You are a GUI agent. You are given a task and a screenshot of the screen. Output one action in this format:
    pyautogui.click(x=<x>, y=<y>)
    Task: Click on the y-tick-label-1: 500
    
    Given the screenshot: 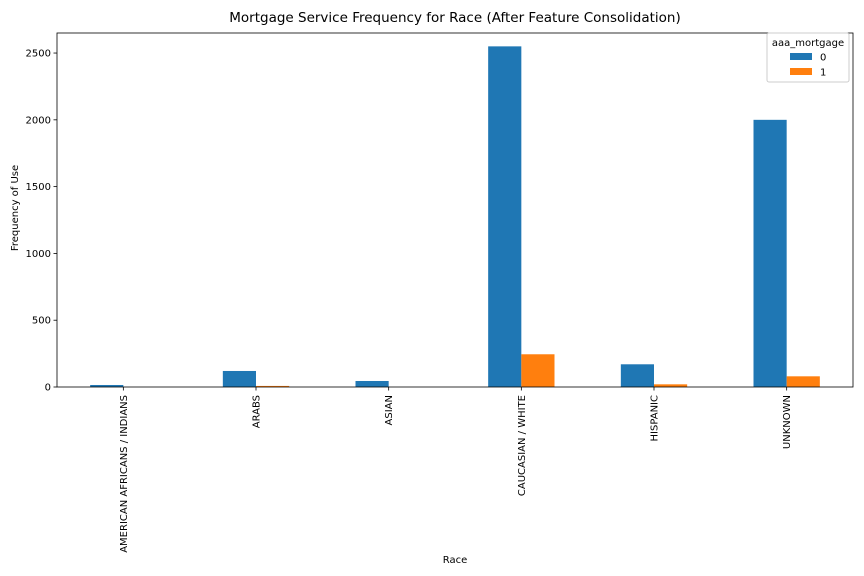 What is the action you would take?
    pyautogui.click(x=41, y=321)
    